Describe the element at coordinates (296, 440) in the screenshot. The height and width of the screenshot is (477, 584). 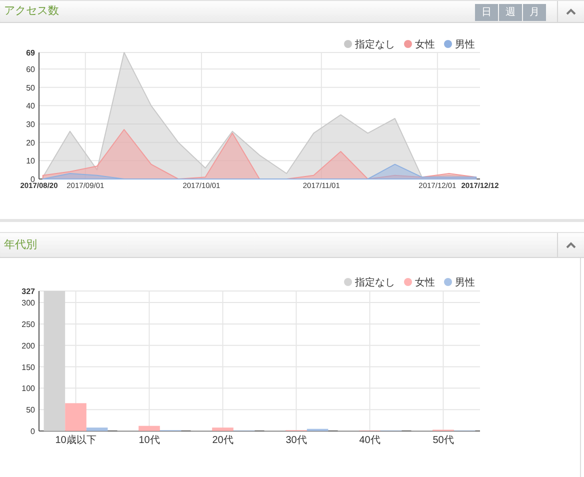
I see `x-tick-label: 30代` at that location.